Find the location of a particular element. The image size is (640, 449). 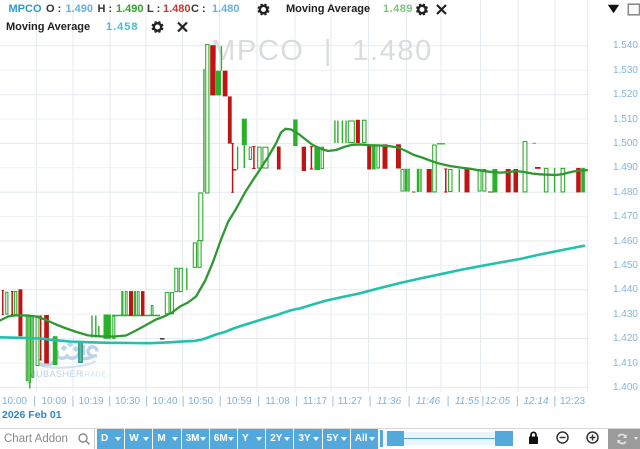

svg-text: MUBASHER is located at coordinates (55, 374).